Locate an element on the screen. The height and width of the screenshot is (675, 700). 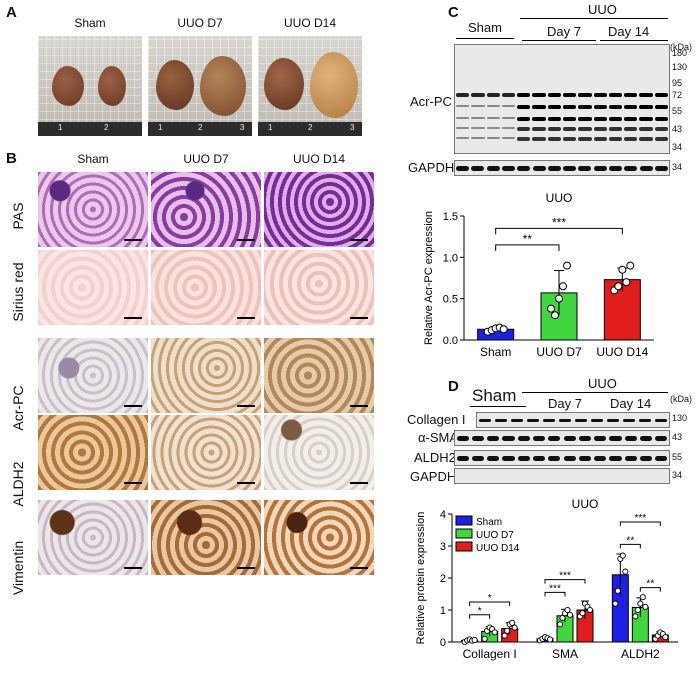
row-label-sirius: Sirius red is located at coordinates (18, 292).